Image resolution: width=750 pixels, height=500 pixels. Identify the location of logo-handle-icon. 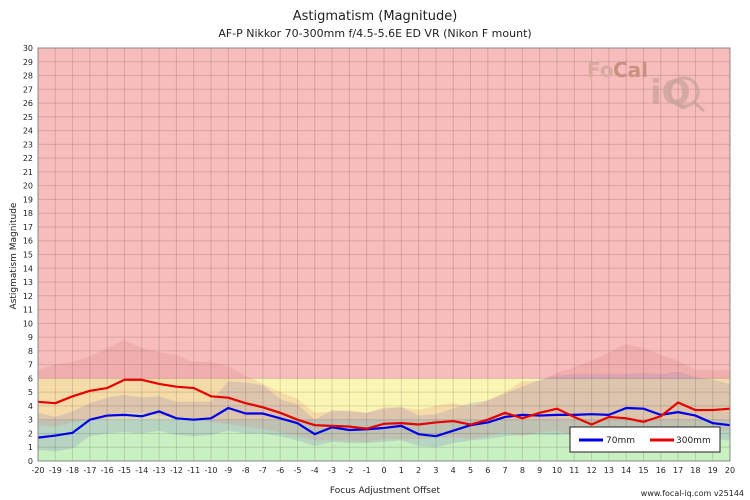
(699, 106).